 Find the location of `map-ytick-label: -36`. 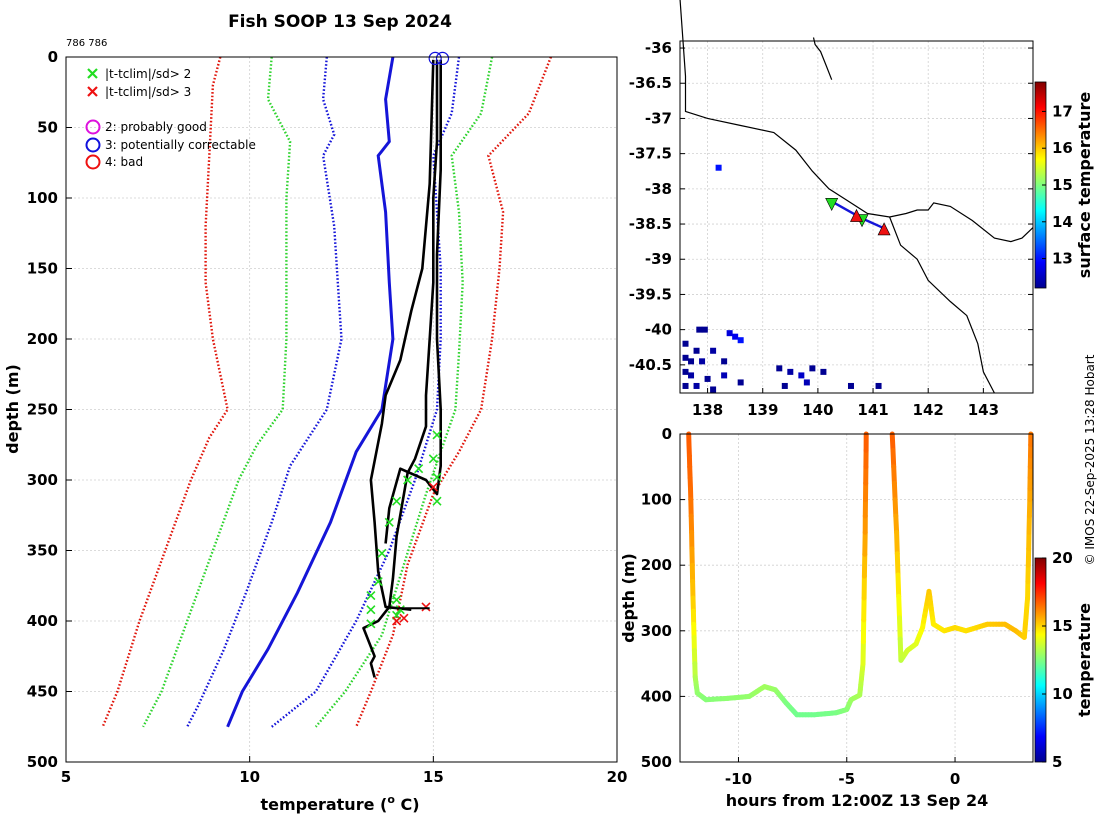

map-ytick-label: -36 is located at coordinates (658, 48).